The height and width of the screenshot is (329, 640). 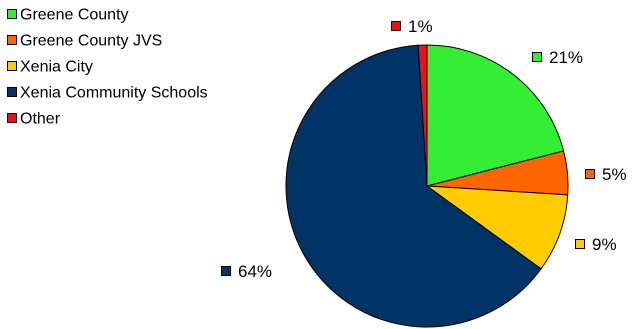 I want to click on data-label-xenia-city: 9%, so click(x=604, y=244).